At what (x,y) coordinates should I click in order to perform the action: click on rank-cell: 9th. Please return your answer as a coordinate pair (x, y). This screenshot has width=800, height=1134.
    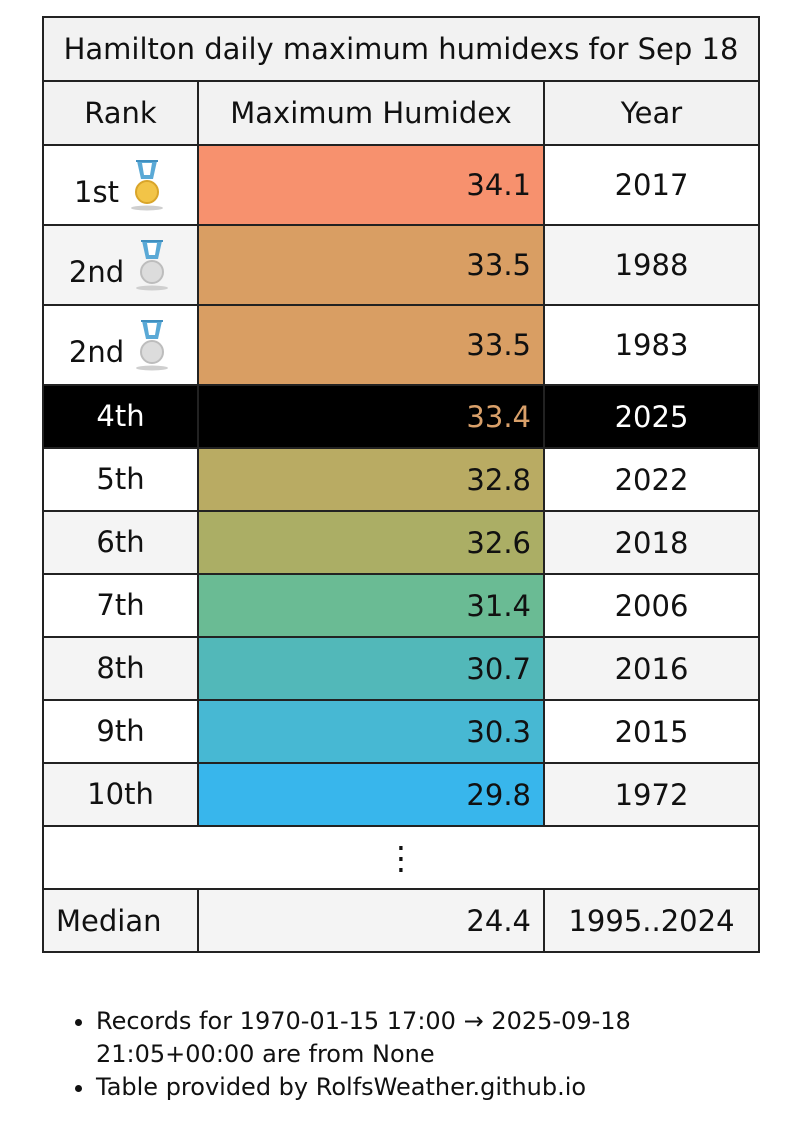
    Looking at the image, I should click on (120, 731).